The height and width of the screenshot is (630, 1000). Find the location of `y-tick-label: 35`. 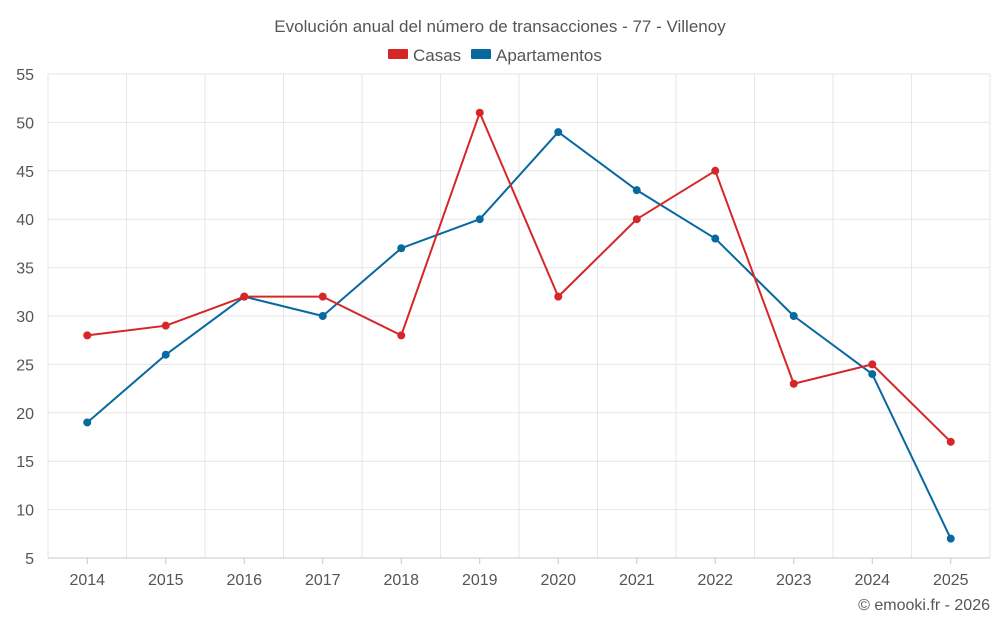

y-tick-label: 35 is located at coordinates (25, 269).